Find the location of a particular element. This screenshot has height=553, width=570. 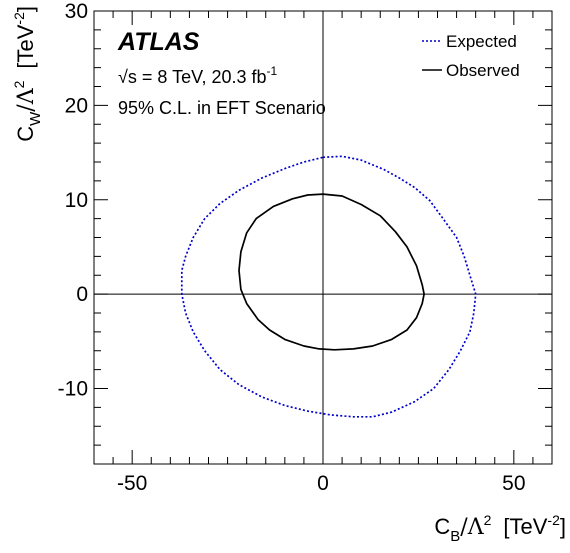

y-axis-title: CW/Λ2[TeV-2] is located at coordinates (27, 74).